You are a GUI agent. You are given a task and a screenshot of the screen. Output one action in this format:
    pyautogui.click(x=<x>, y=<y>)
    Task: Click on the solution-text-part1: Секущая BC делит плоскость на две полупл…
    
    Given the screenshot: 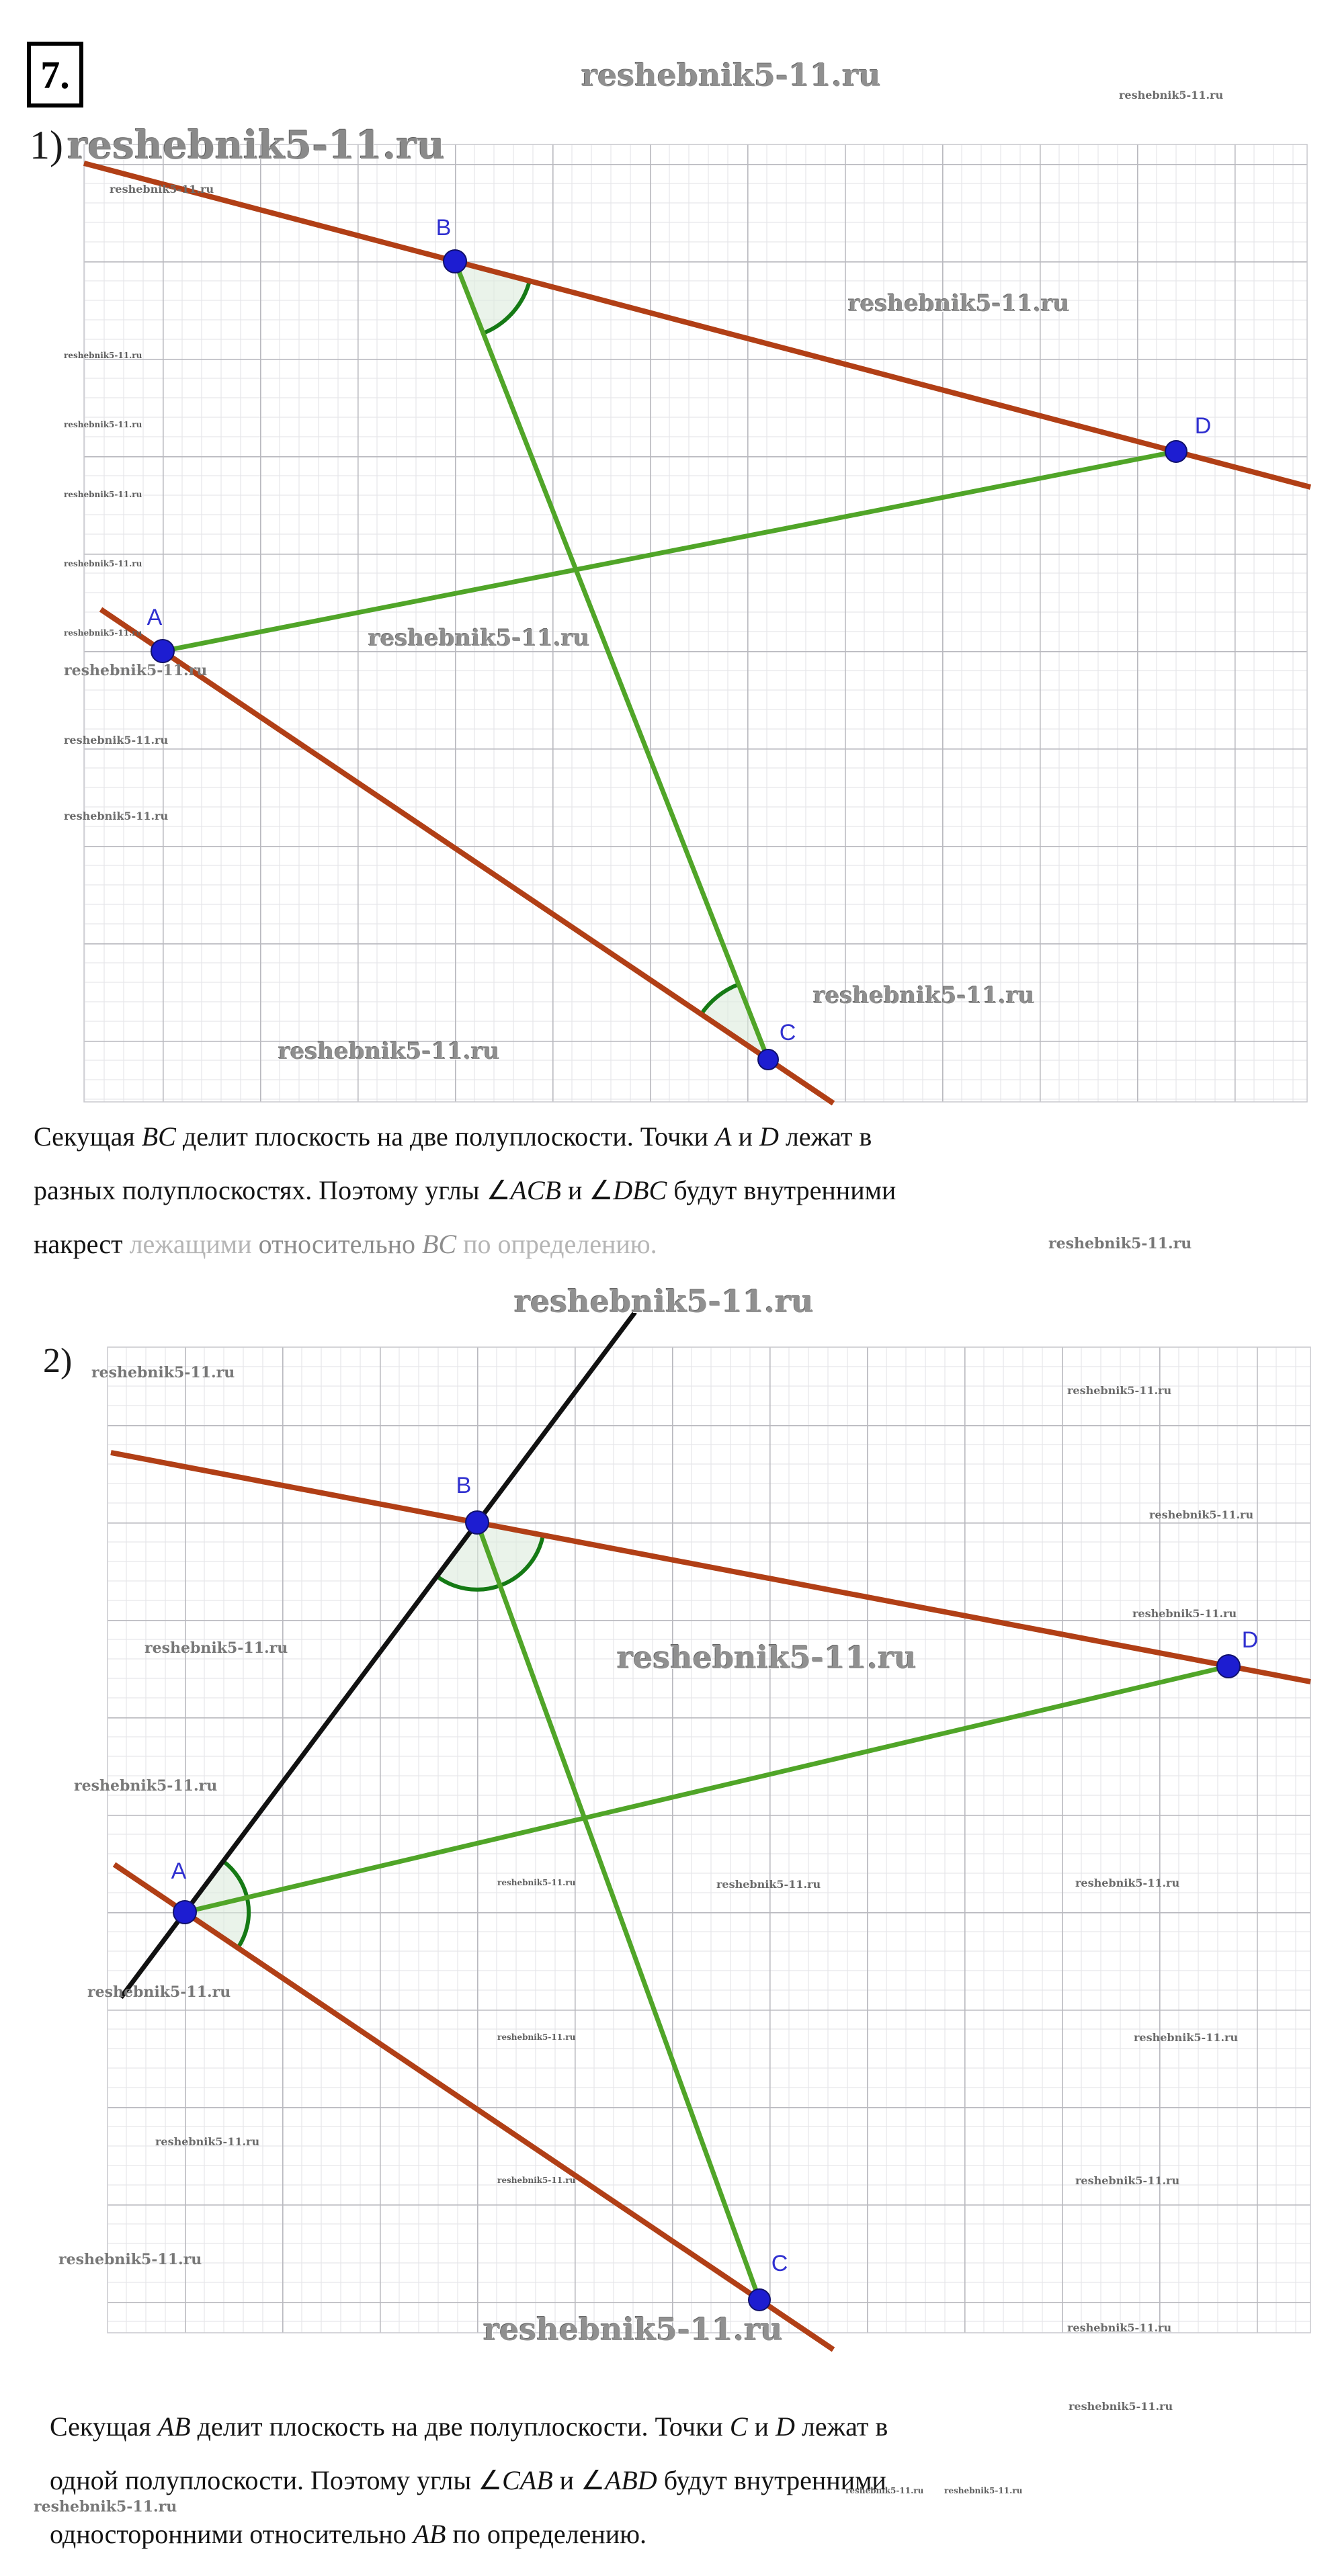 What is the action you would take?
    pyautogui.click(x=672, y=1190)
    